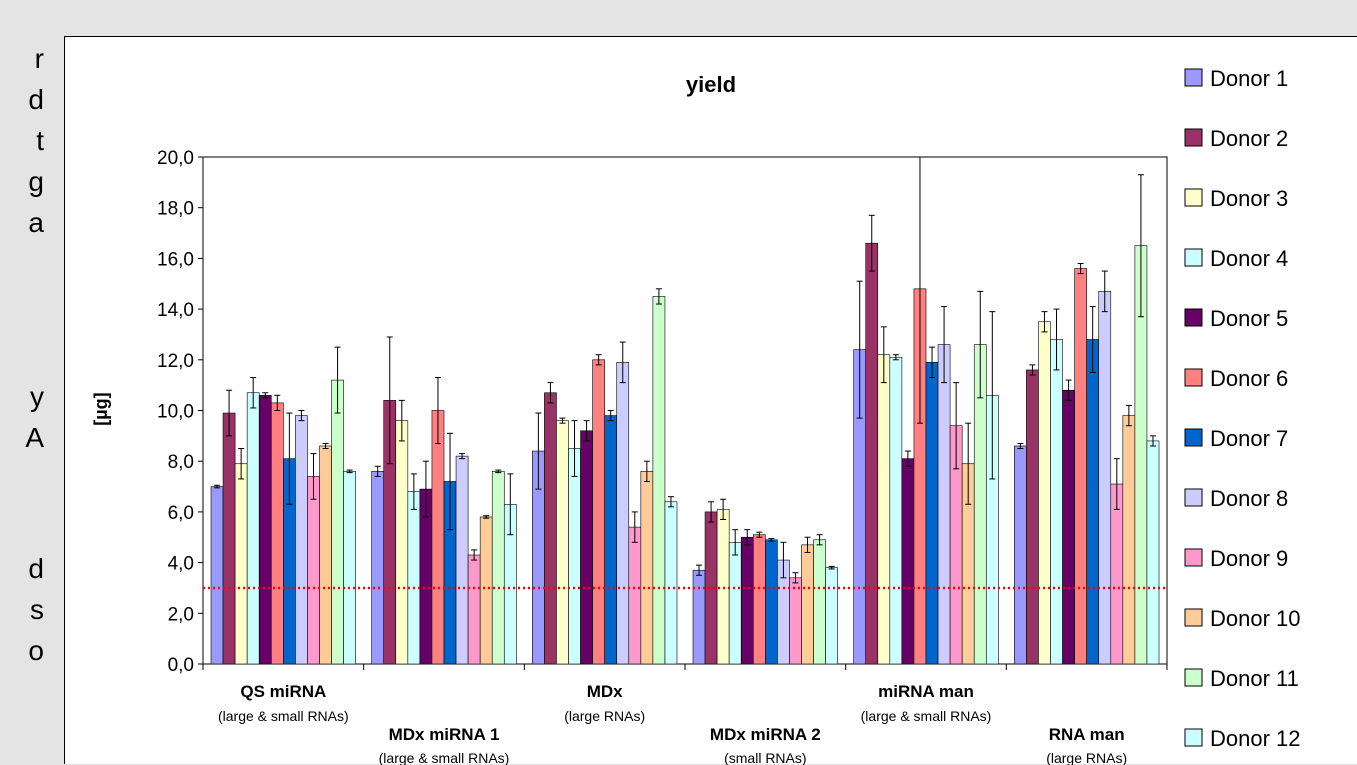 The image size is (1357, 765). What do you see at coordinates (101, 408) in the screenshot?
I see `y-axis-label: [µg]` at bounding box center [101, 408].